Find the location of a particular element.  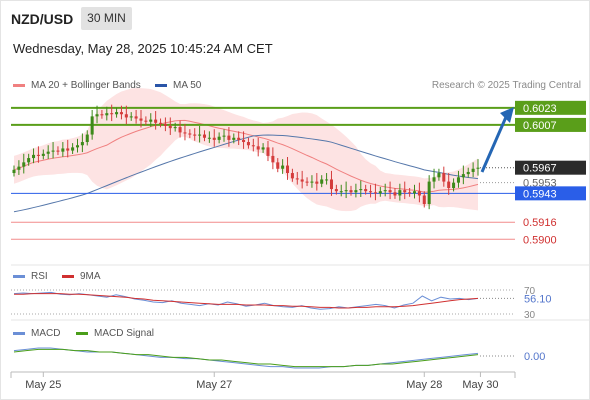

rsi-ma-line is located at coordinates (246, 301).